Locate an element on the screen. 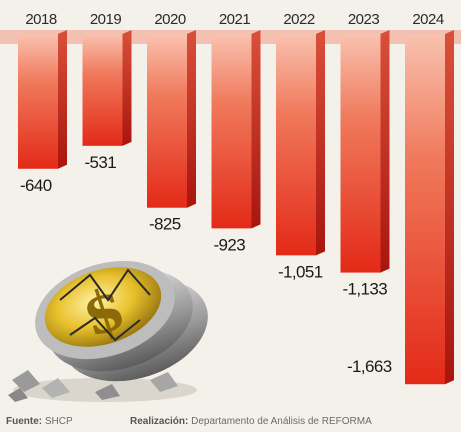 The width and height of the screenshot is (461, 432). source-note: Fuente: SHCP is located at coordinates (39, 421).